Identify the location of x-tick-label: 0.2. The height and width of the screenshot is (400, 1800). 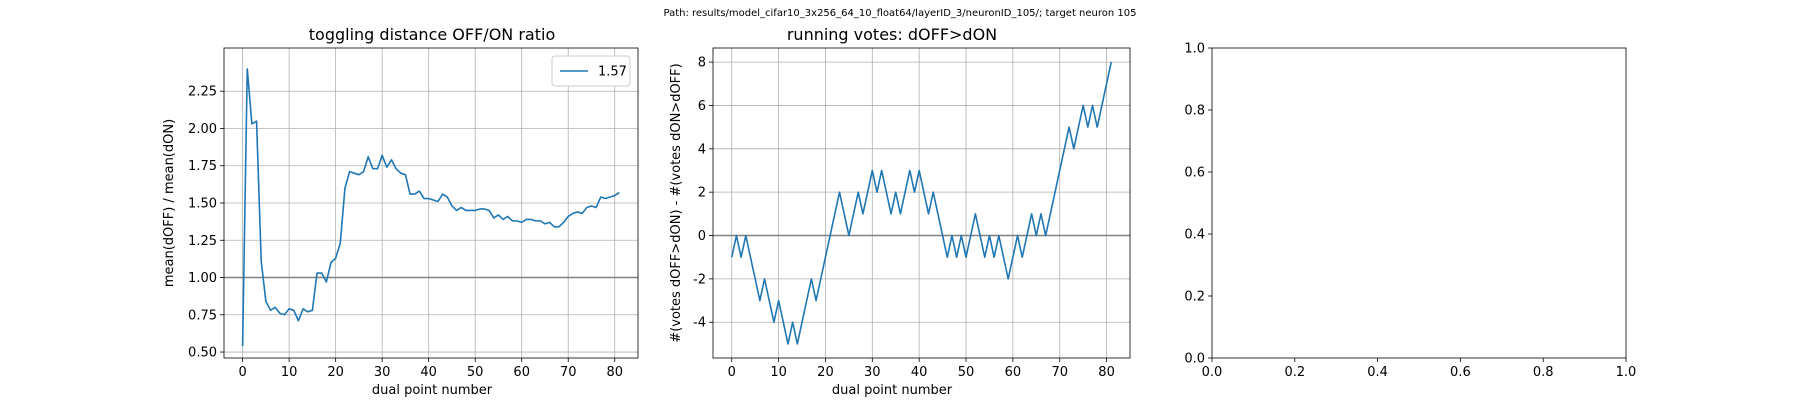
(1294, 372).